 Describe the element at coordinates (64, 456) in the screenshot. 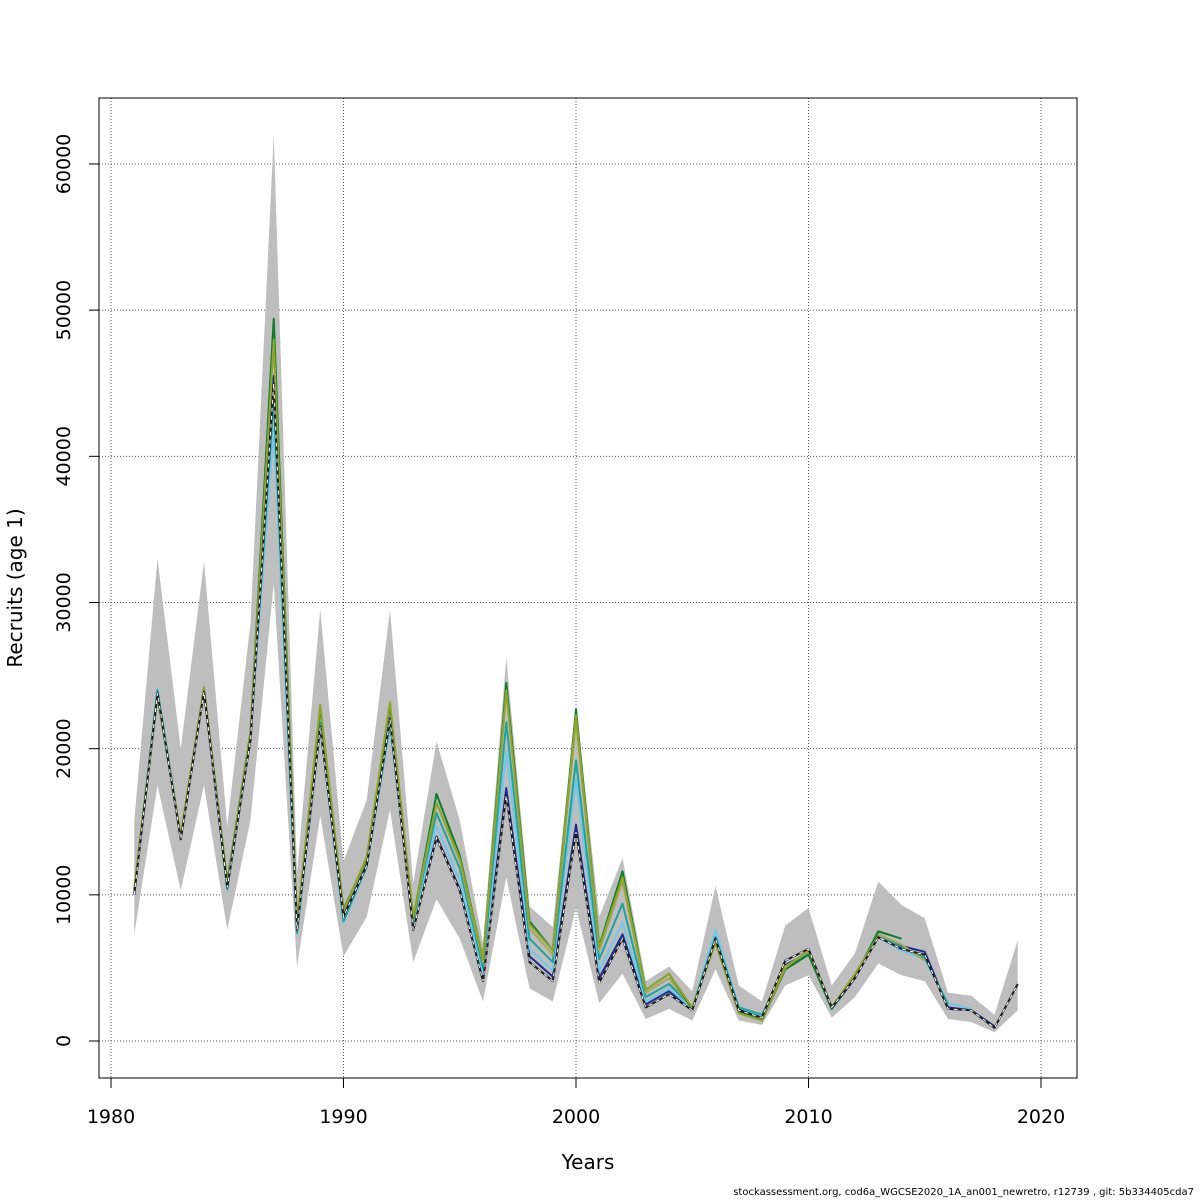

I see `y-tick-label: 40000` at that location.